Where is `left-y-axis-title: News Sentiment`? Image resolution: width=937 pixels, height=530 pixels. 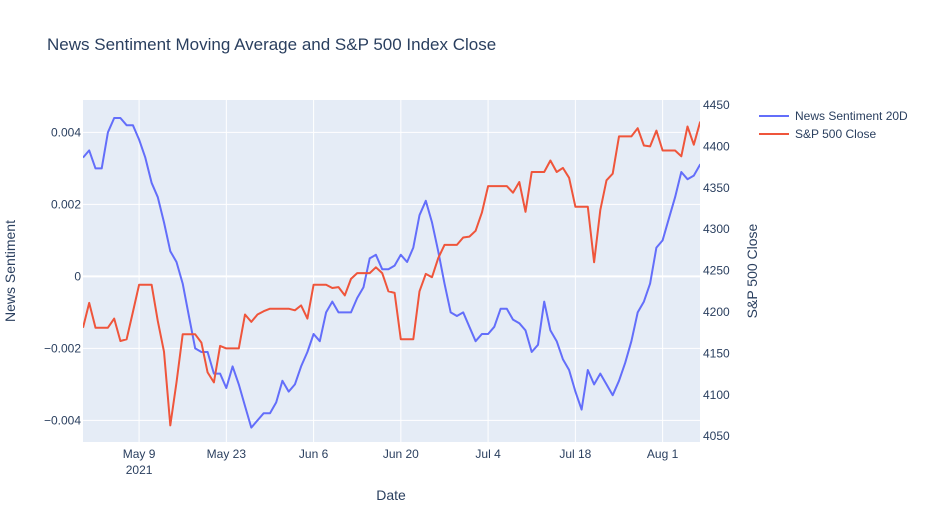
left-y-axis-title: News Sentiment is located at coordinates (10, 271).